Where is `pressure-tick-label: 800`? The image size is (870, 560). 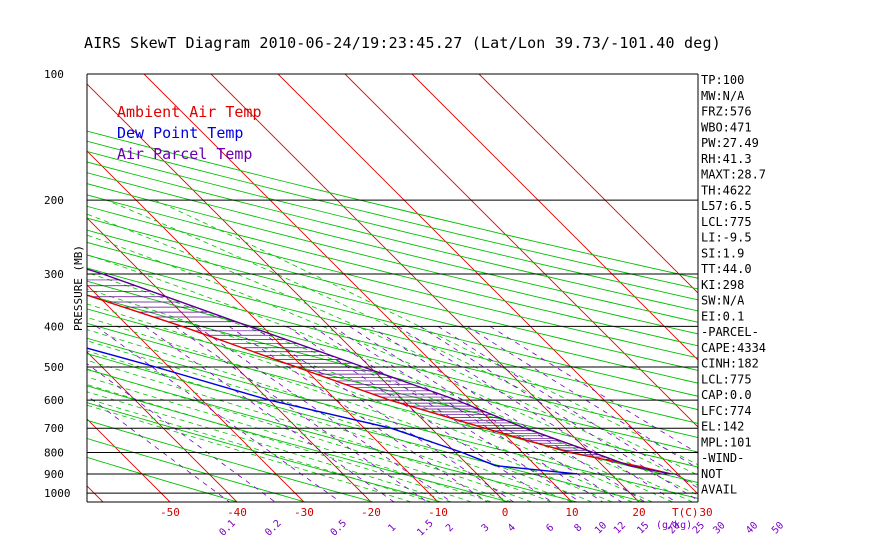
pressure-tick-label: 800 is located at coordinates (54, 453).